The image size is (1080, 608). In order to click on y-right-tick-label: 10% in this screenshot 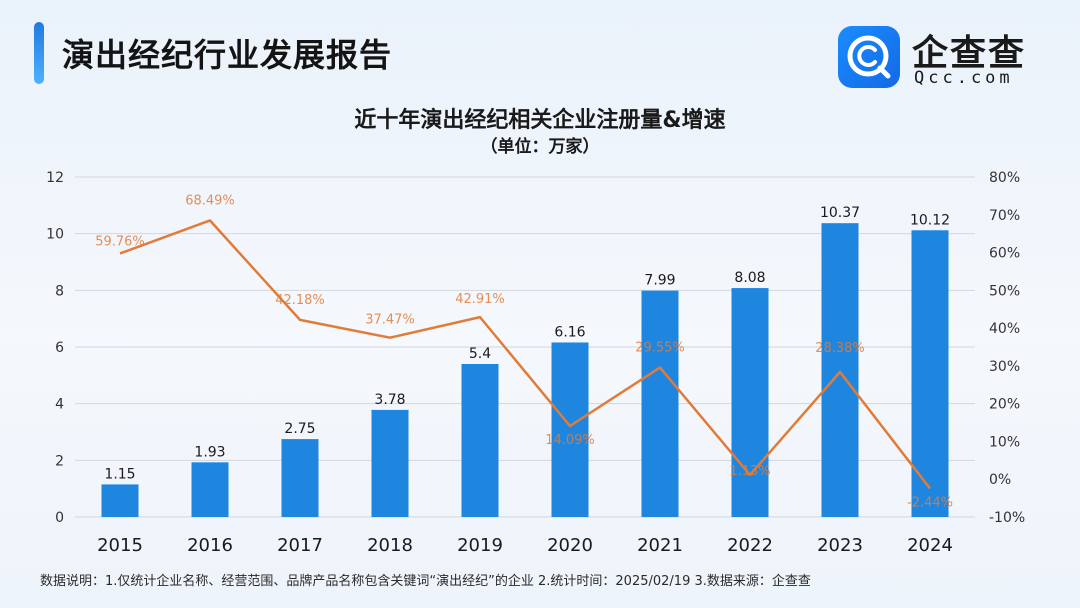, I will do `click(1004, 442)`.